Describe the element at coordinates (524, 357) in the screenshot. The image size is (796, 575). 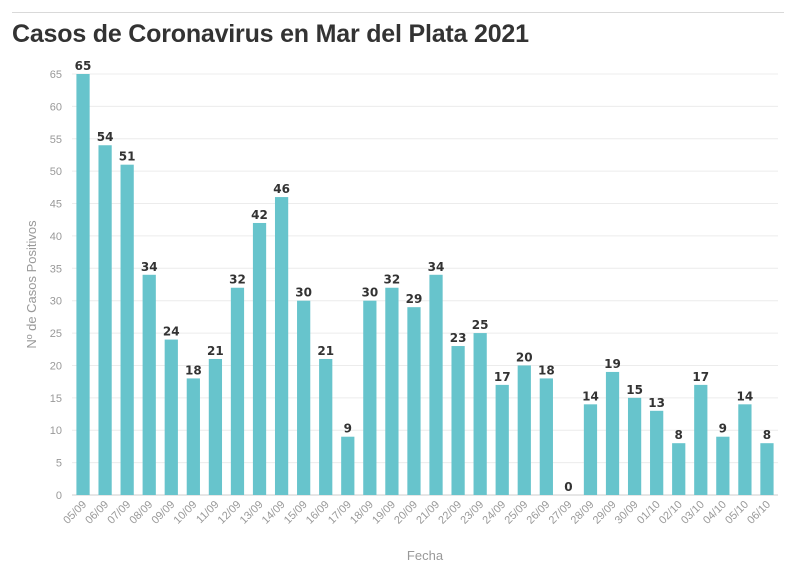
I see `bar-value-label: 20` at that location.